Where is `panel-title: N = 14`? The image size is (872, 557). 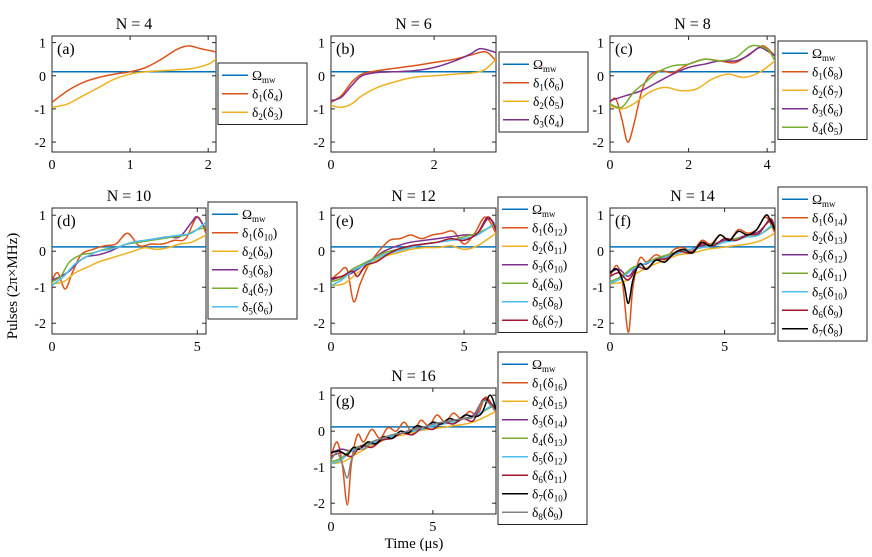 panel-title: N = 14 is located at coordinates (692, 196).